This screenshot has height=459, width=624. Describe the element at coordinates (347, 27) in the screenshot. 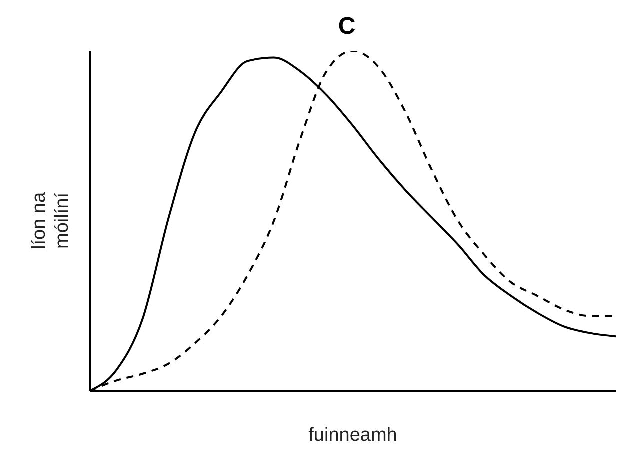

I see `chart-title: C` at that location.